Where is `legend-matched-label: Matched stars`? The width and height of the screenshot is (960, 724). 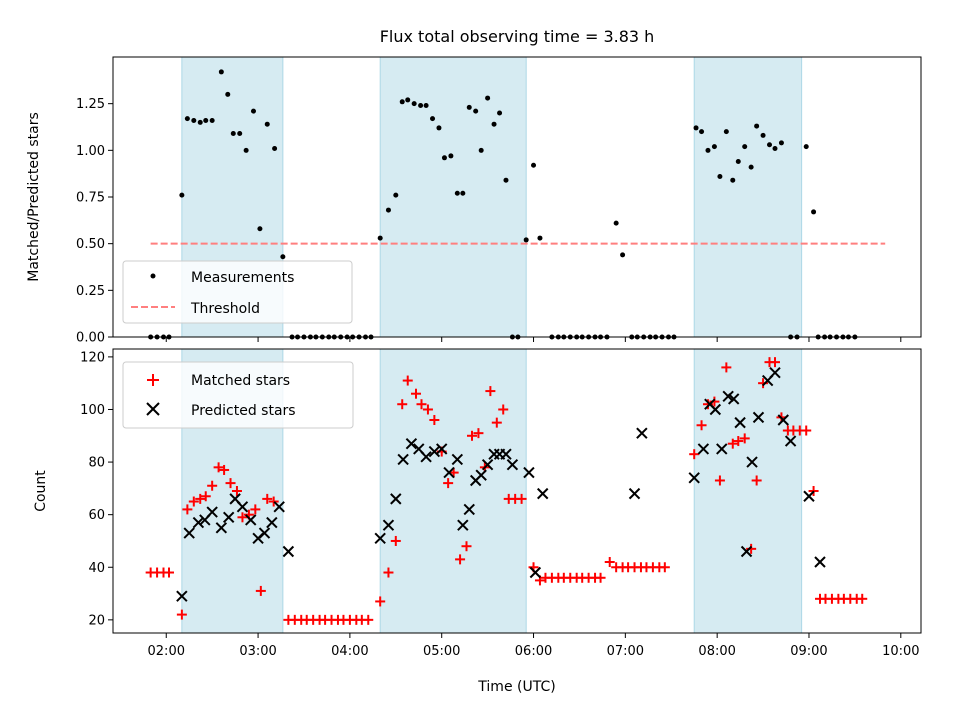
legend-matched-label: Matched stars is located at coordinates (240, 381).